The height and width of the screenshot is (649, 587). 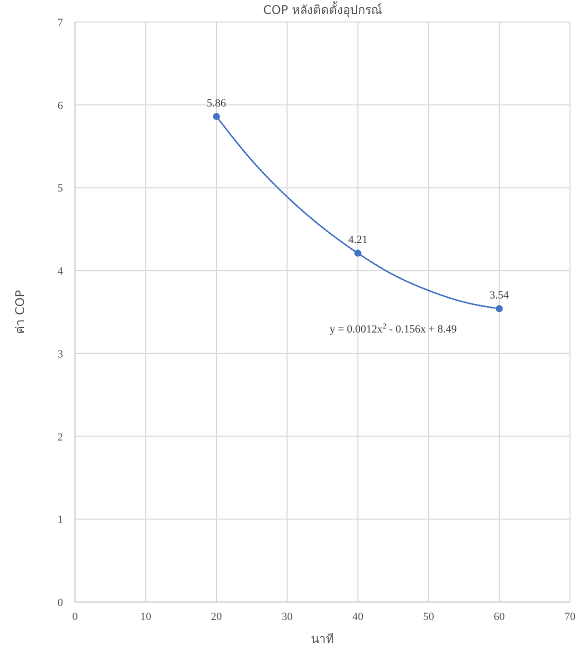 I want to click on y-tick-label: 1, so click(x=60, y=520).